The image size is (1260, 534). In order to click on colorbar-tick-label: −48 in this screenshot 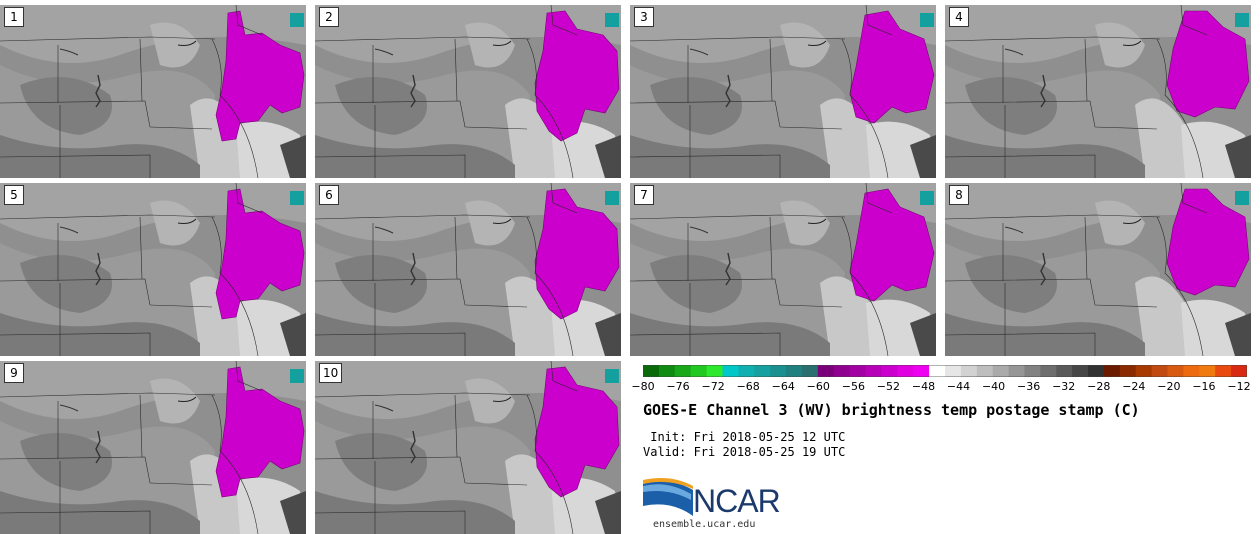, I will do `click(923, 386)`.